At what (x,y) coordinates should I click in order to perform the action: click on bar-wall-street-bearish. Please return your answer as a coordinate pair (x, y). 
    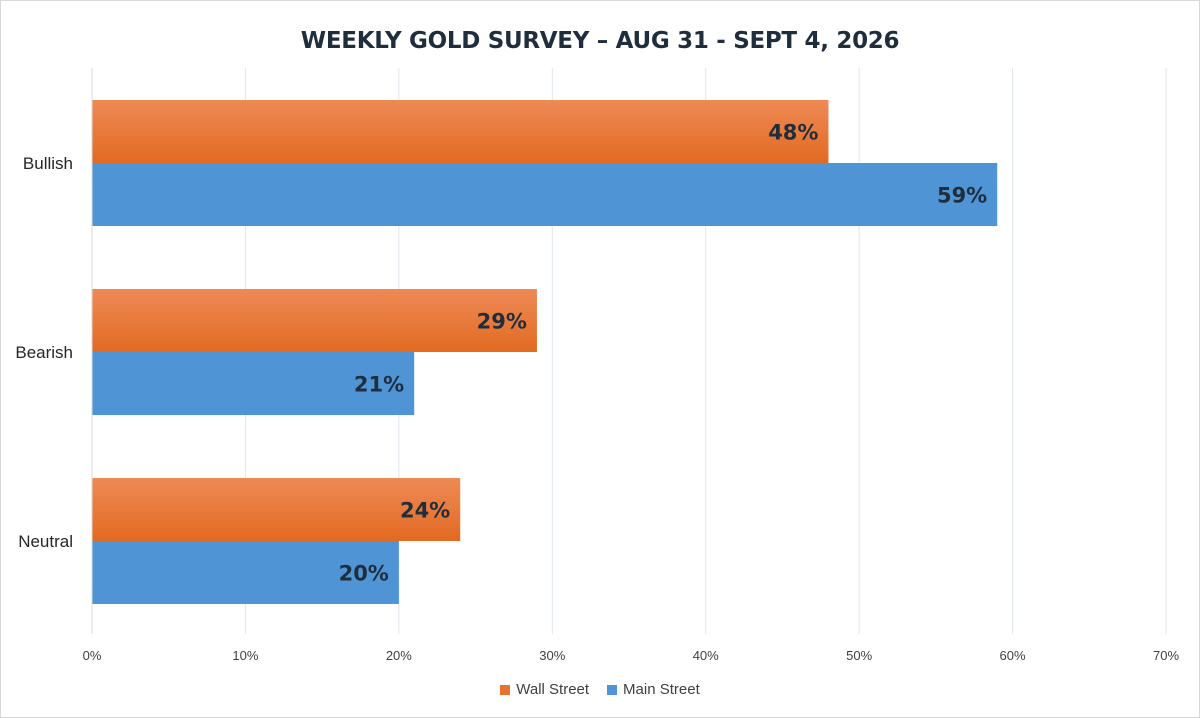
    Looking at the image, I should click on (314, 320).